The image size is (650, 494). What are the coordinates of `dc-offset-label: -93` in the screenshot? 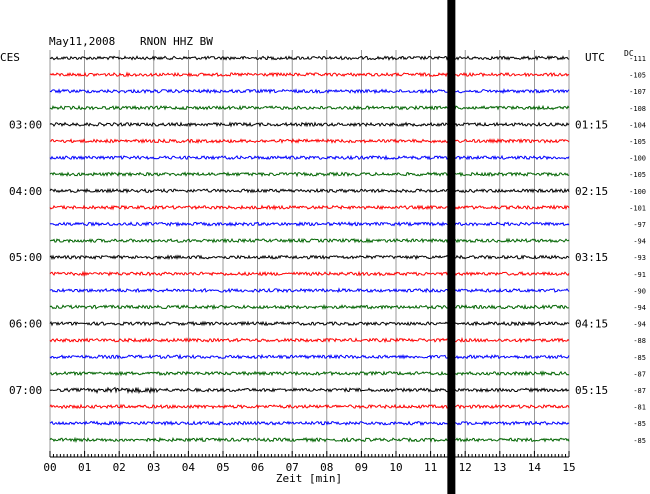 It's located at (639, 258).